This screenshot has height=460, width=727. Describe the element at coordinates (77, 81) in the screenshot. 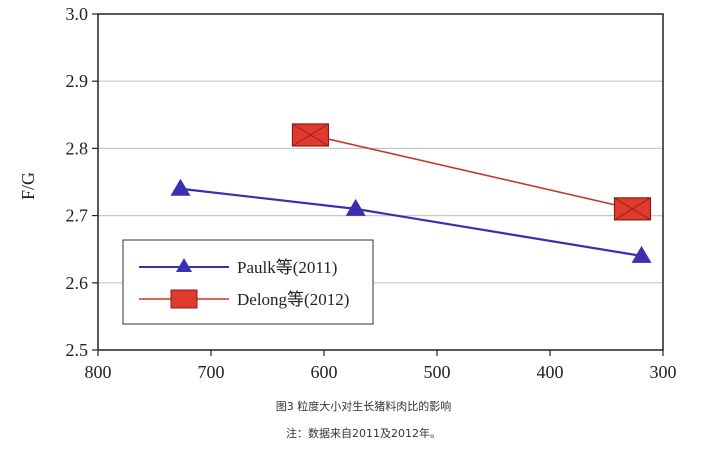

I see `y-tick-label: 2.9` at that location.